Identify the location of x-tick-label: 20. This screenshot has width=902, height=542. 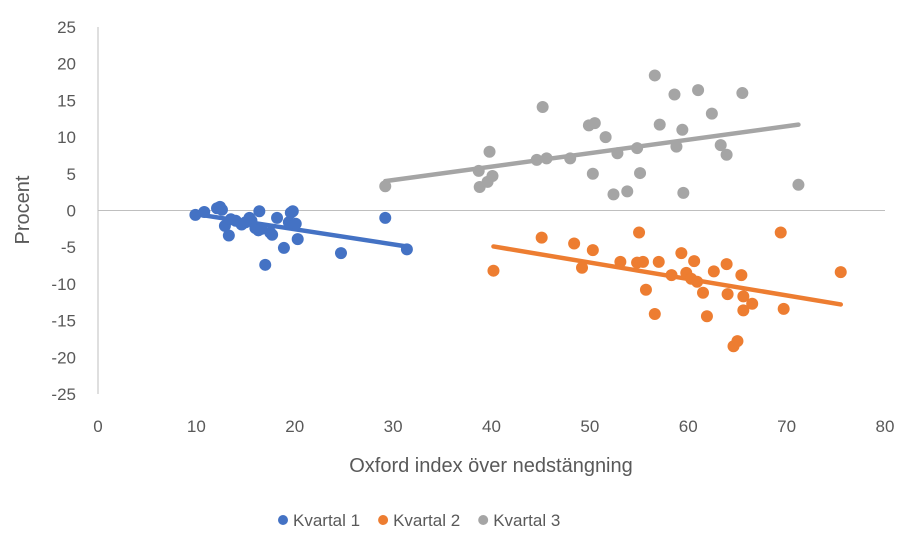
(294, 426).